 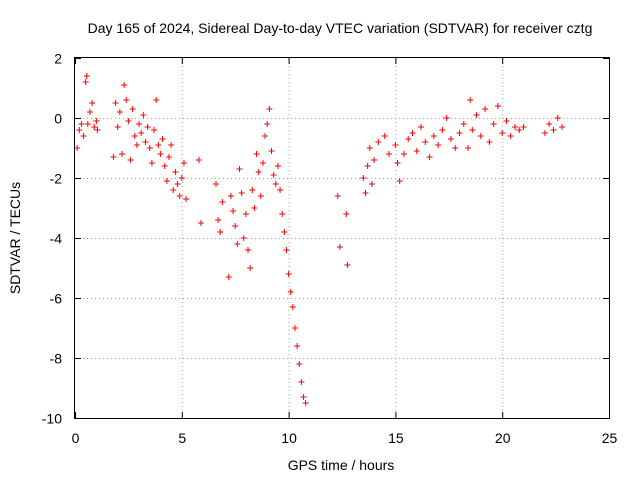 I want to click on x-tick-label: 25, so click(x=610, y=438).